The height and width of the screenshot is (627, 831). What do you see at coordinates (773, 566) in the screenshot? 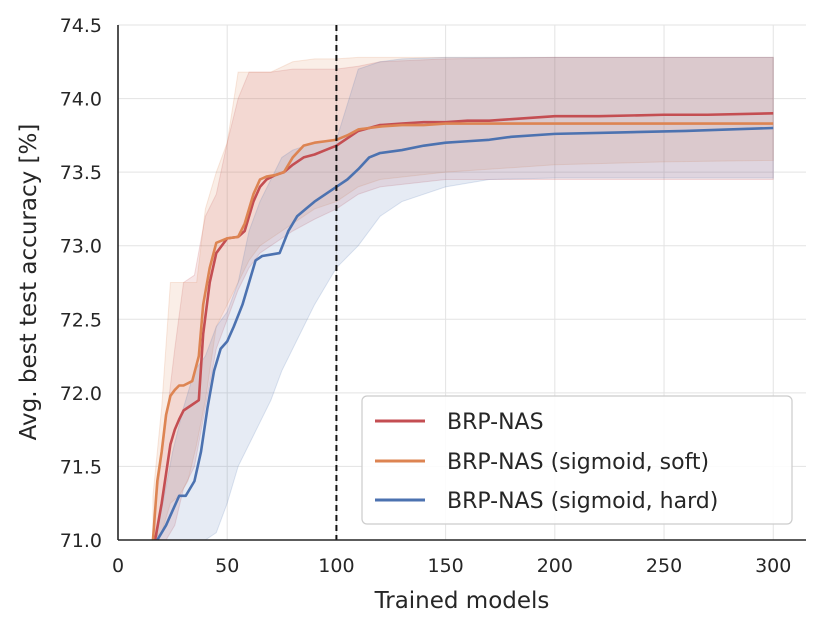
I see `x-tick-label: 300` at bounding box center [773, 566].